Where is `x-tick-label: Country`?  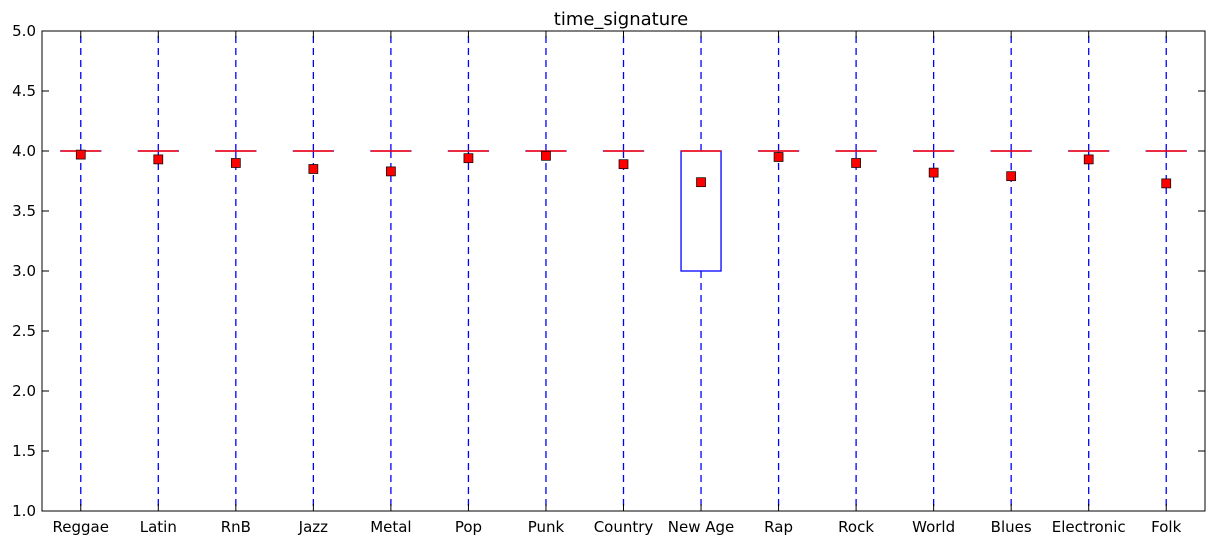 x-tick-label: Country is located at coordinates (624, 527).